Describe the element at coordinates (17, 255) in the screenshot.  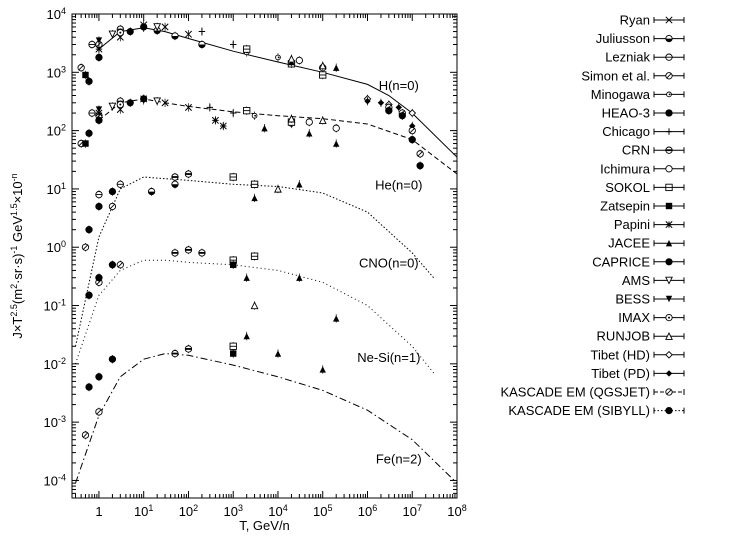
I see `y-axis-label: J×T2.5(m2·sr·s)-1 GeV1.5×10-n` at that location.